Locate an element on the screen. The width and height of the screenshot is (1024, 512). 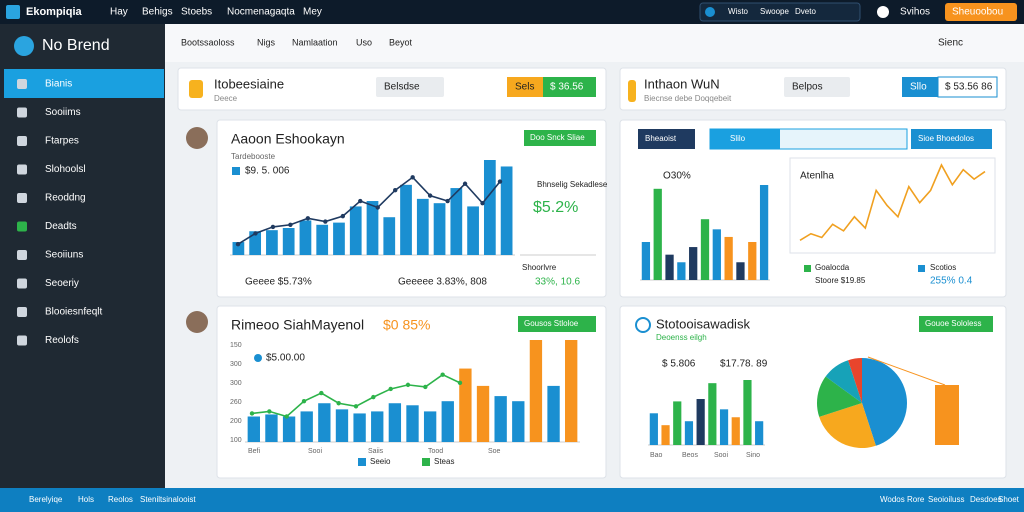
x-label: Bao is located at coordinates (656, 455).